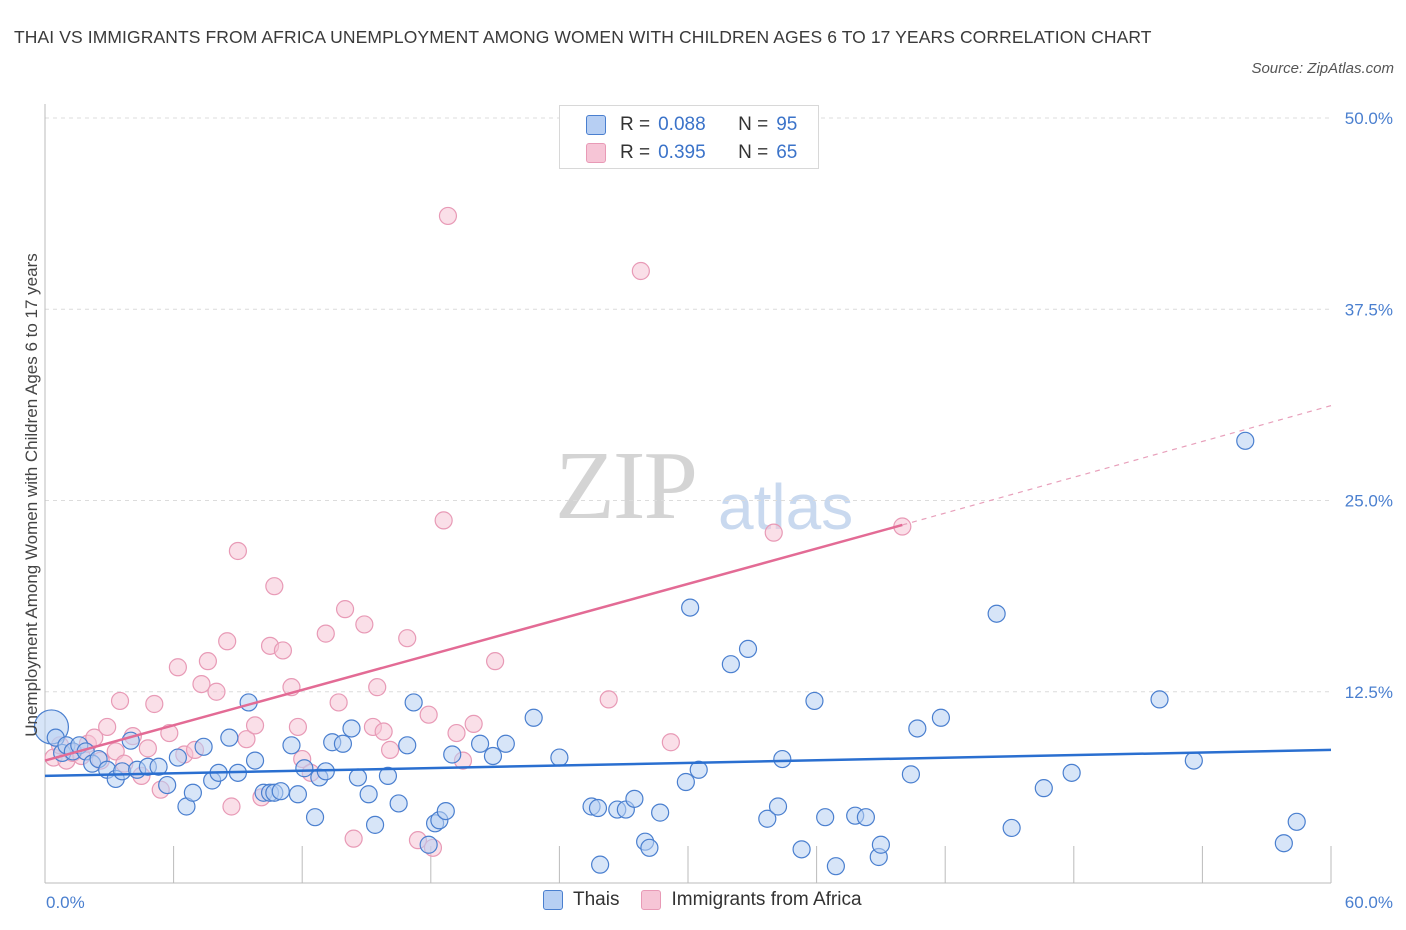 This screenshot has width=1406, height=930. What do you see at coordinates (1369, 118) in the screenshot?
I see `y-tick-label: 50.0%` at bounding box center [1369, 118].